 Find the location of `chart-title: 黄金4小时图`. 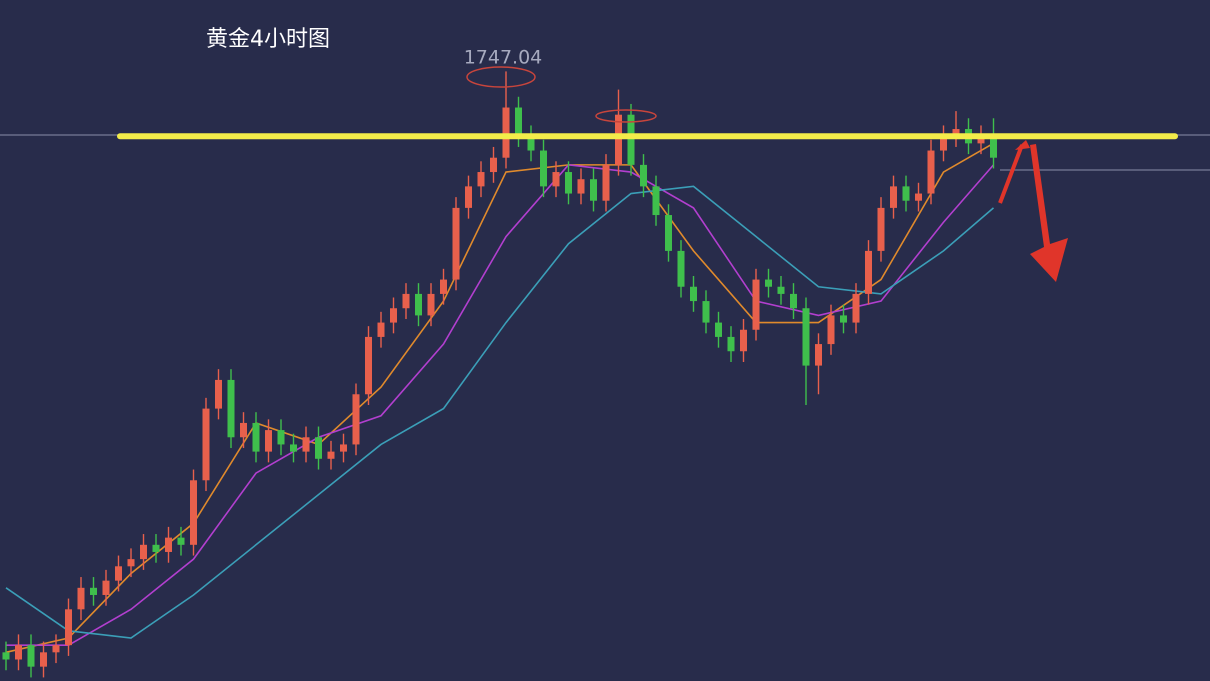

chart-title: 黄金4小时图 is located at coordinates (268, 39).